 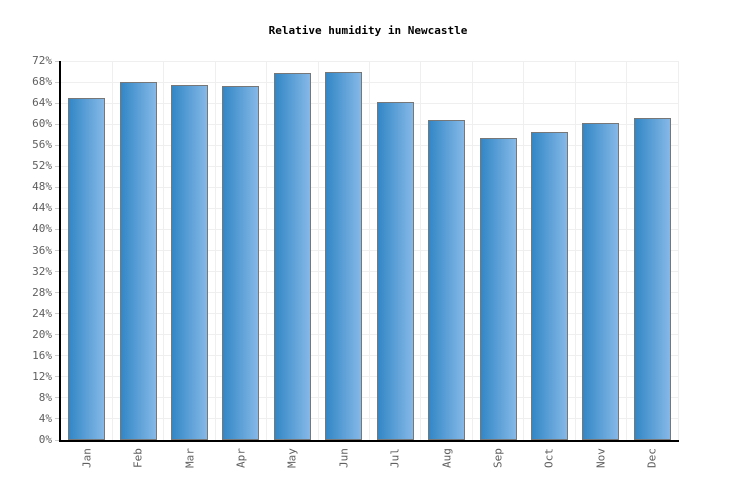 I want to click on x-axis-line, so click(x=369, y=441).